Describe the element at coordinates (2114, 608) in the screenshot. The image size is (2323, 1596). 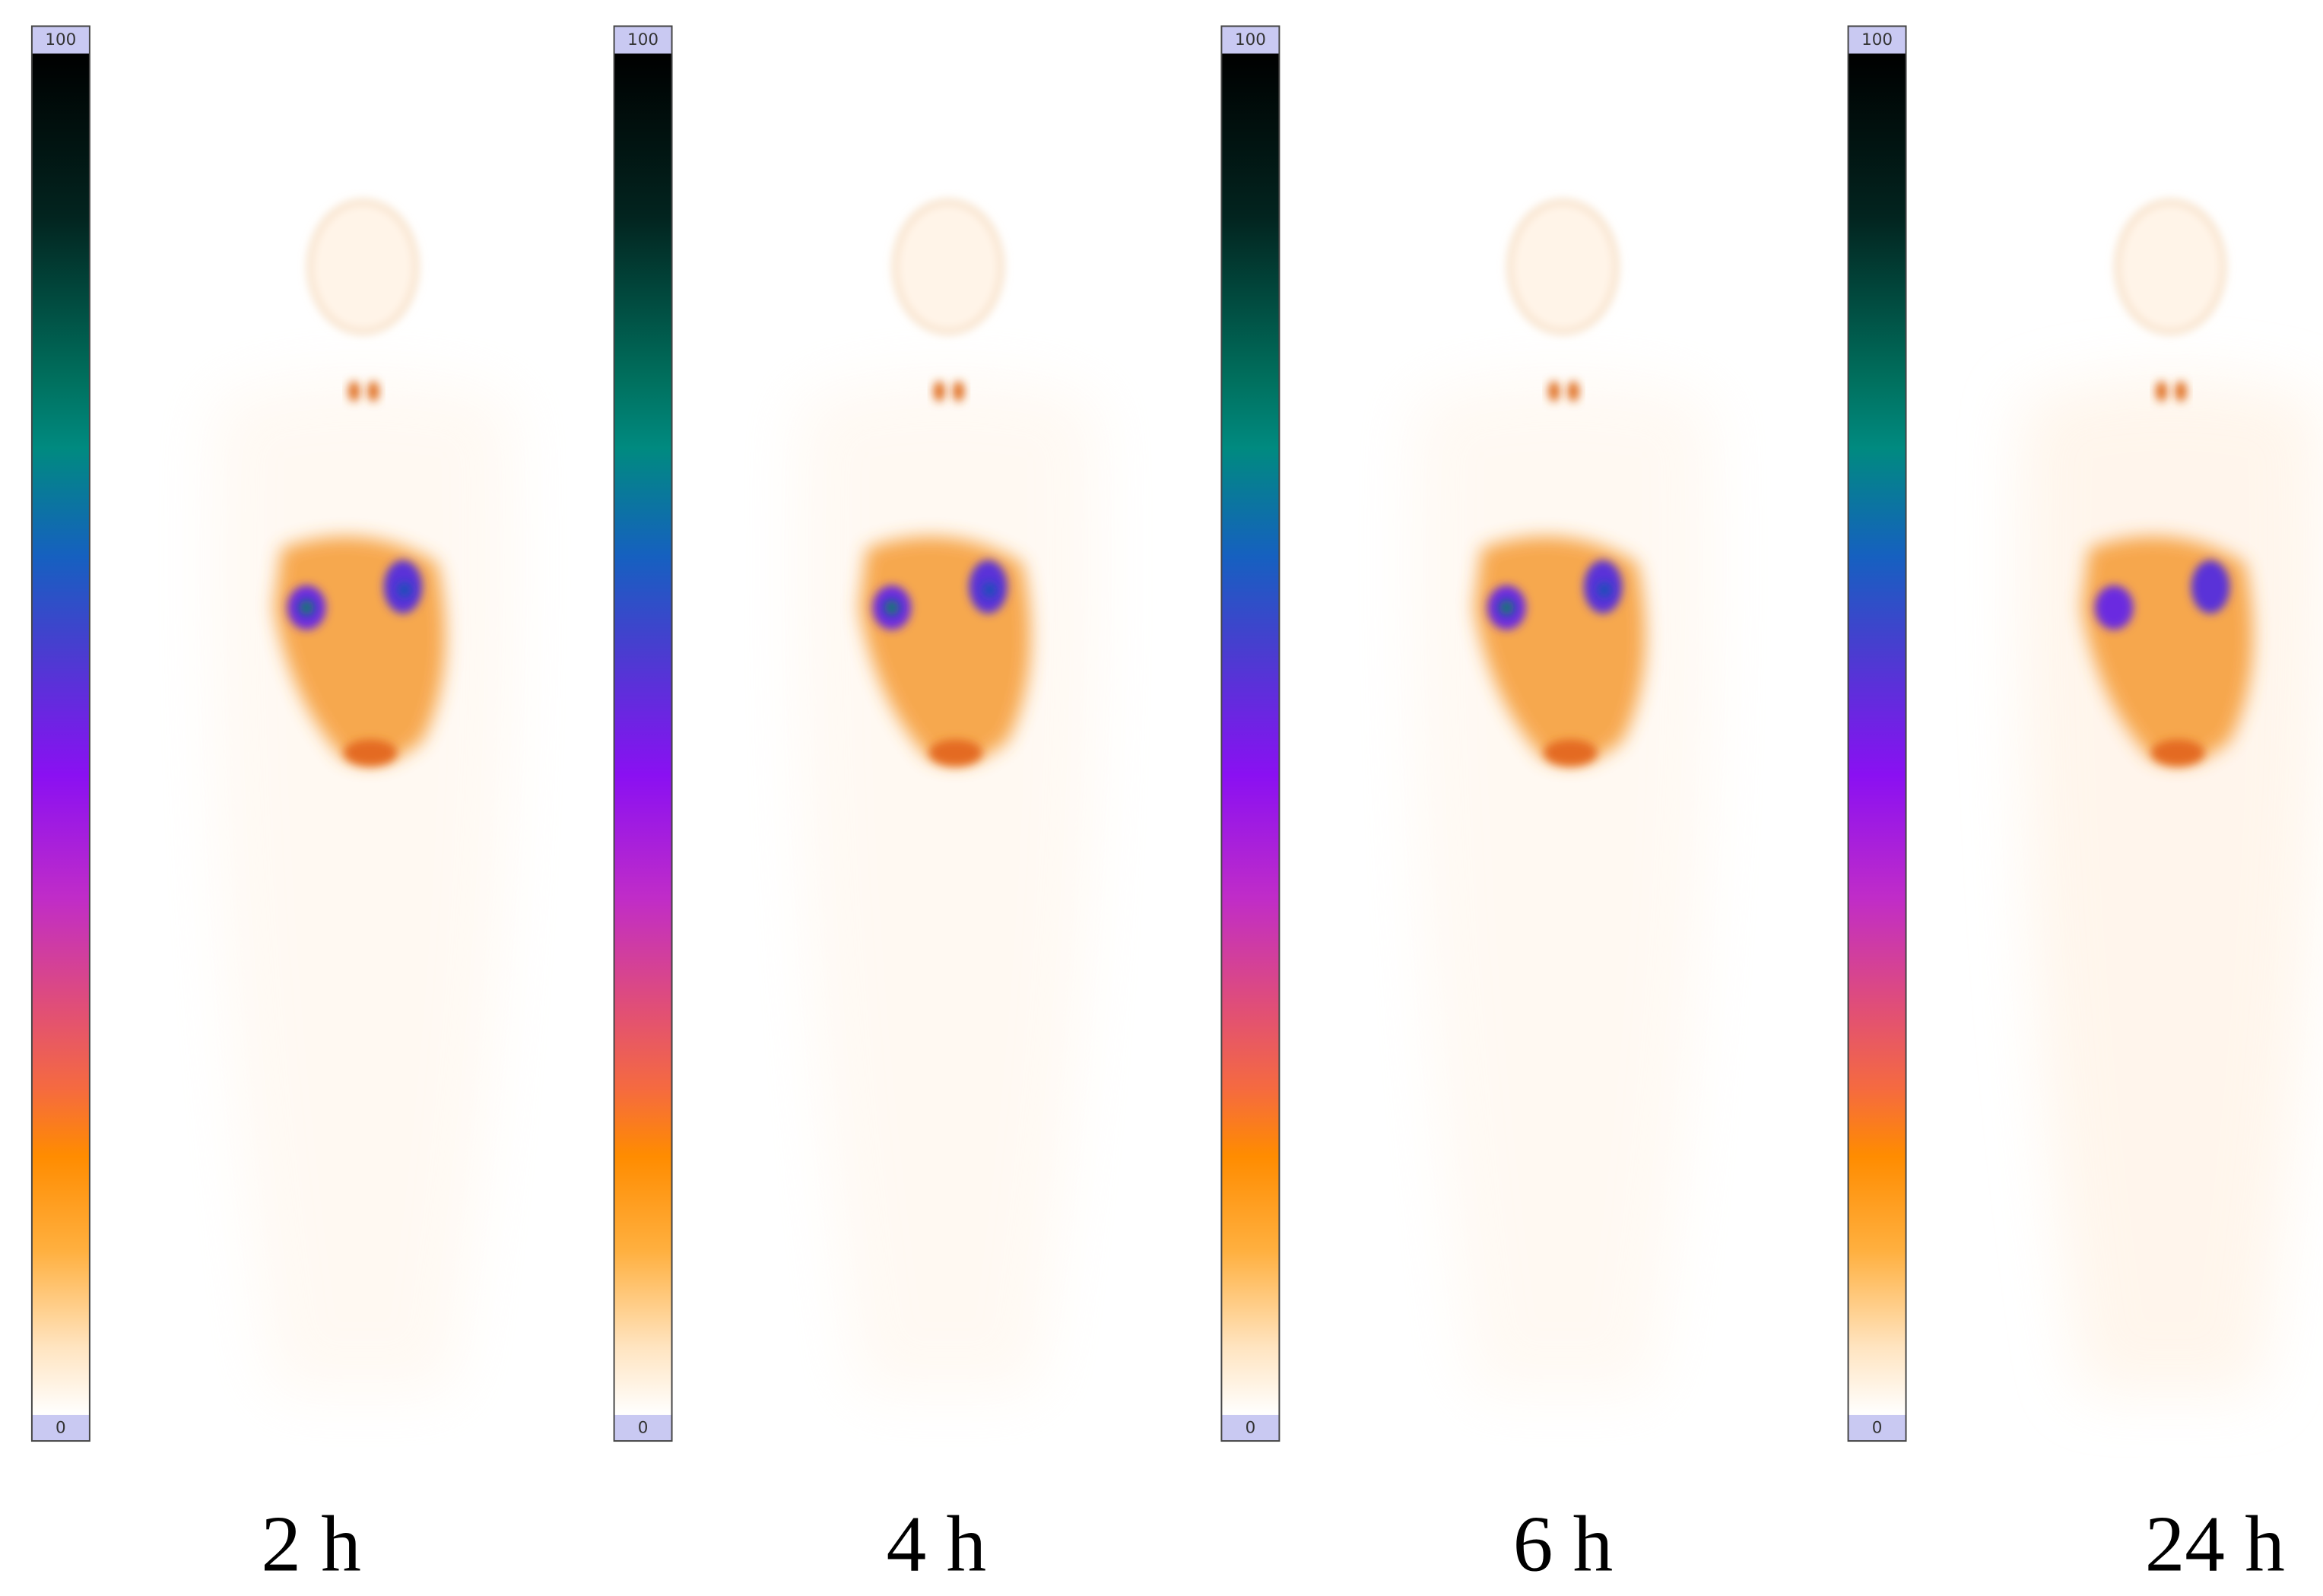
I see `kidney-left` at that location.